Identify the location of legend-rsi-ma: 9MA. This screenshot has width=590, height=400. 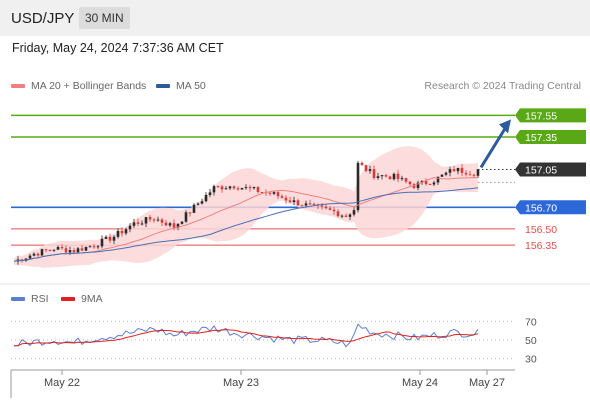
(82, 299).